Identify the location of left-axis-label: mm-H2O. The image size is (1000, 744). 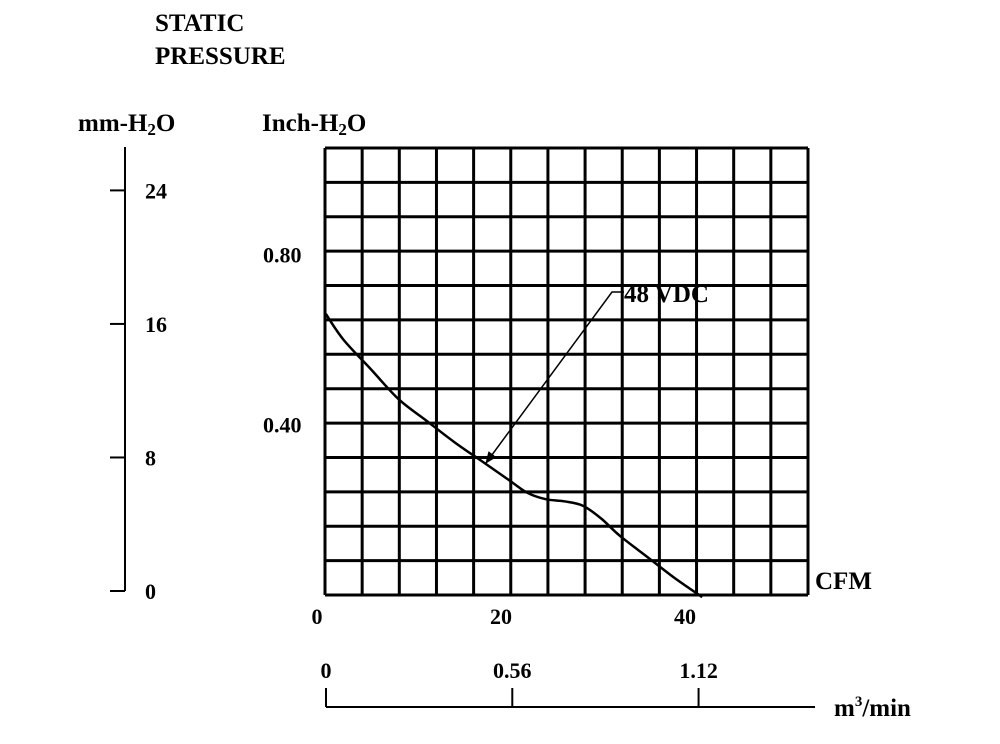
(126, 124).